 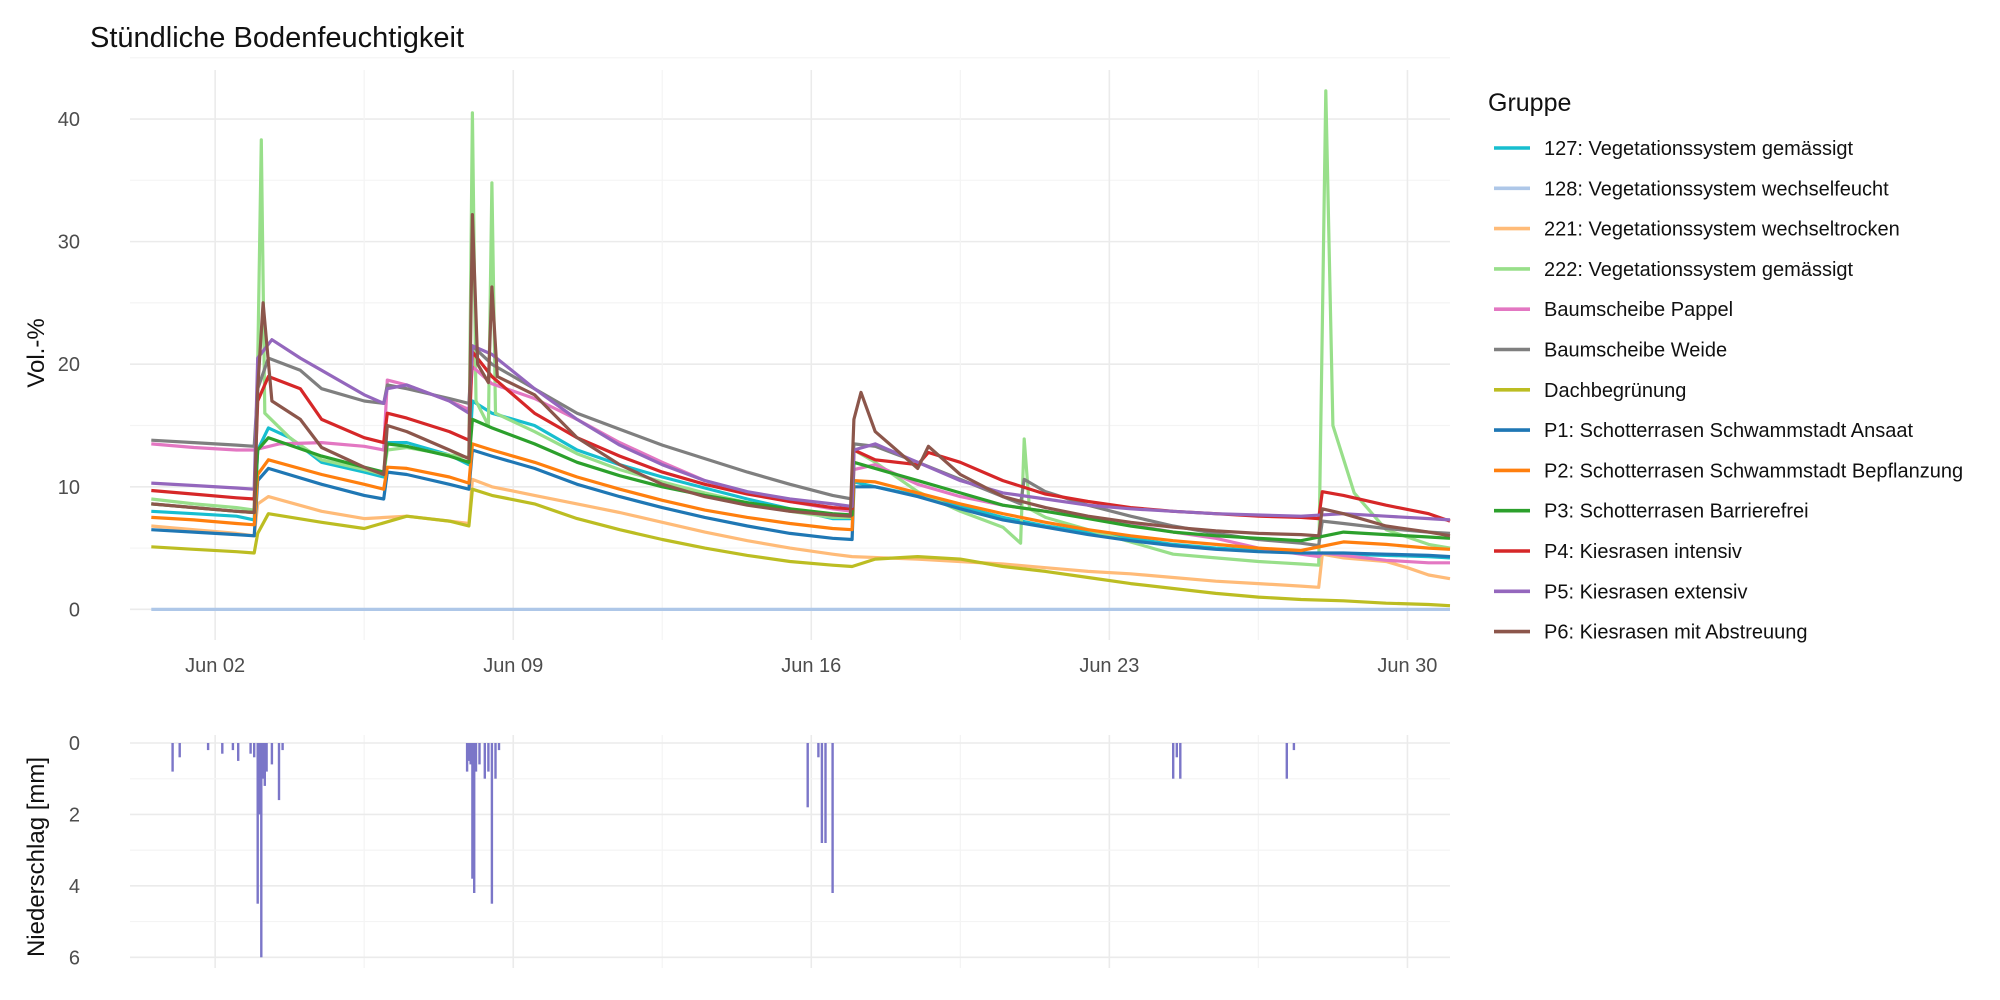 I want to click on moisture-y-tick-label: 0, so click(x=74, y=610).